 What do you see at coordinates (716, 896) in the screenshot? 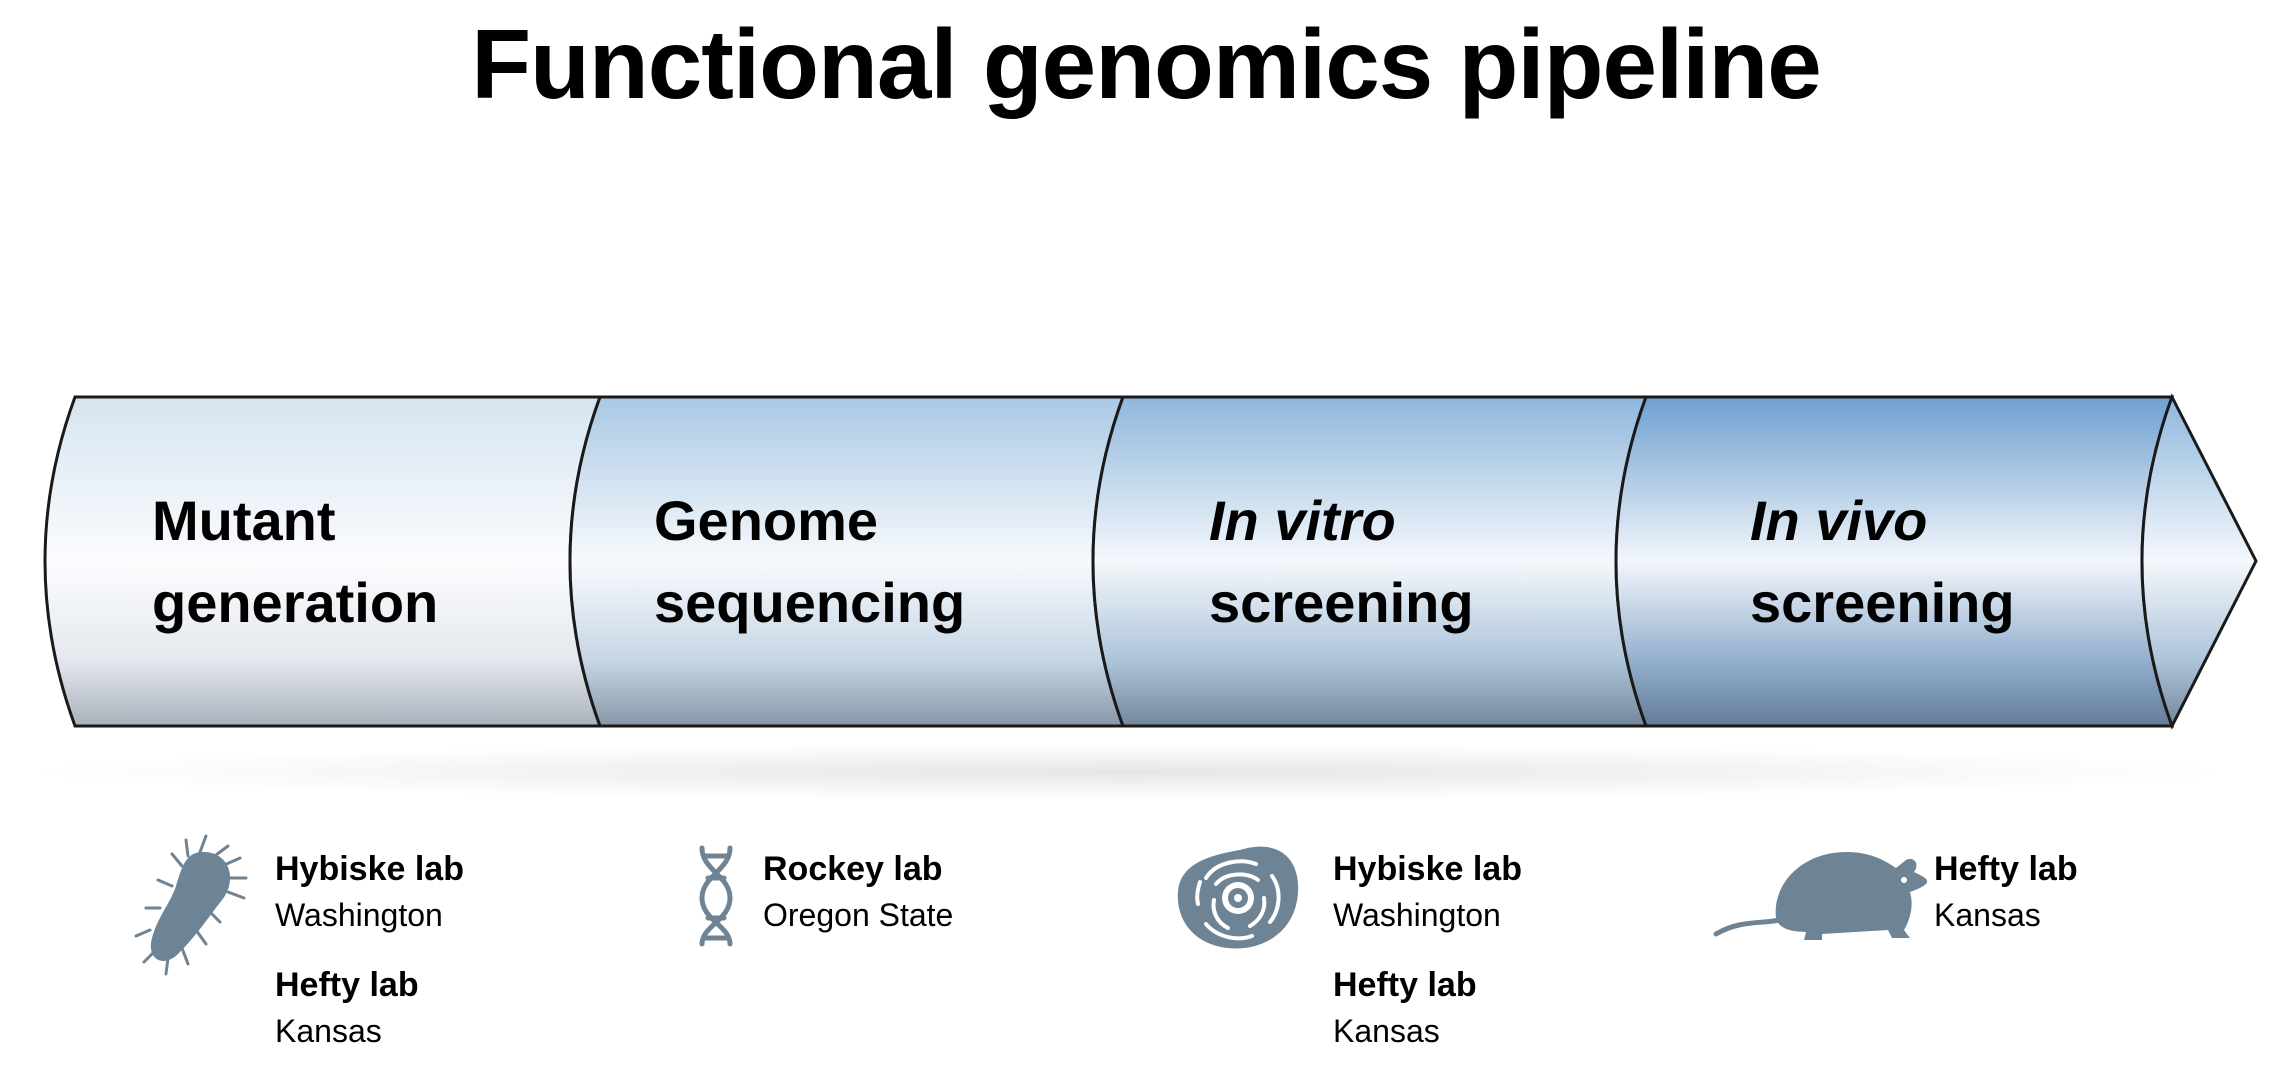
I see `dna-icon` at bounding box center [716, 896].